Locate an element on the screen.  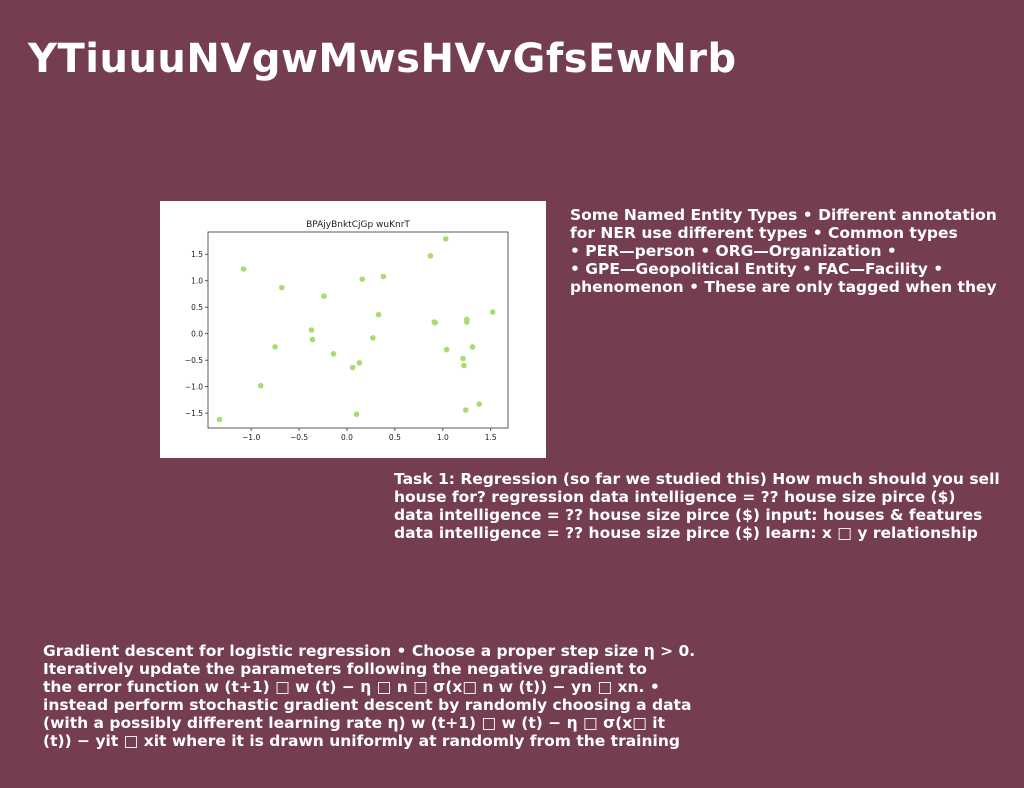
slide-title: YTiuuuNVgwMwsHVvGfsEwNrb is located at coordinates (382, 59).